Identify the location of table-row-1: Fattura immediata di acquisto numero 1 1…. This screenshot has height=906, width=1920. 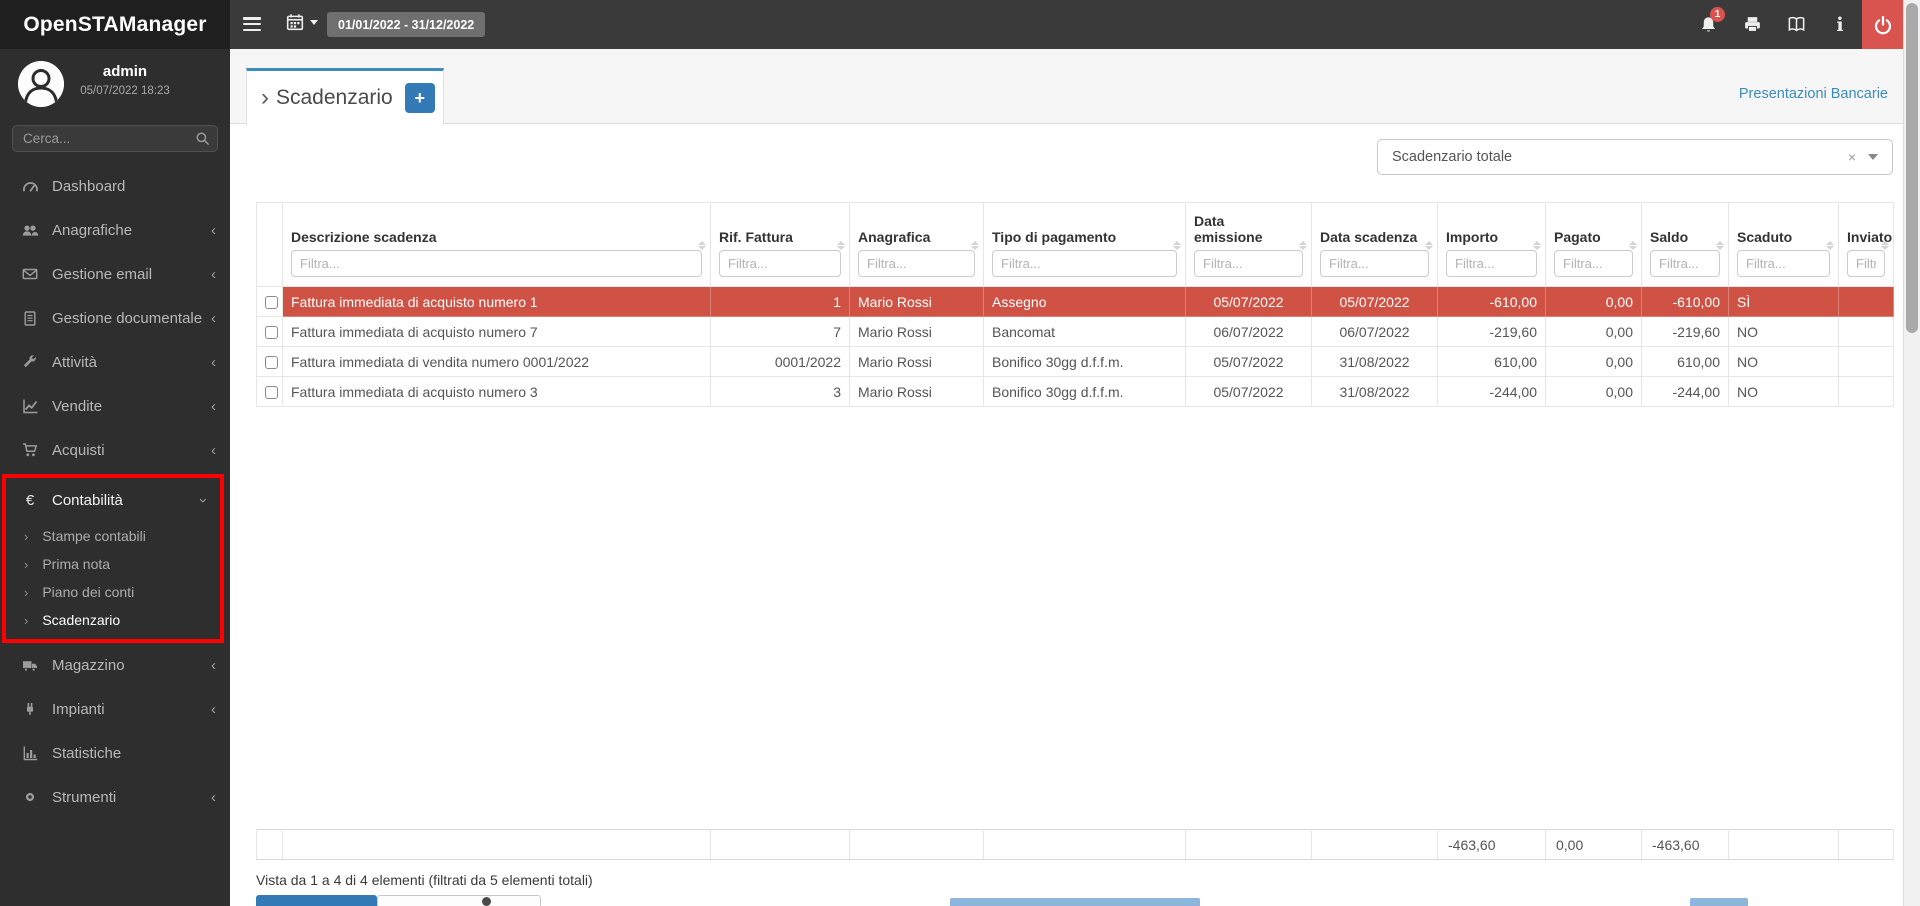
(1075, 301).